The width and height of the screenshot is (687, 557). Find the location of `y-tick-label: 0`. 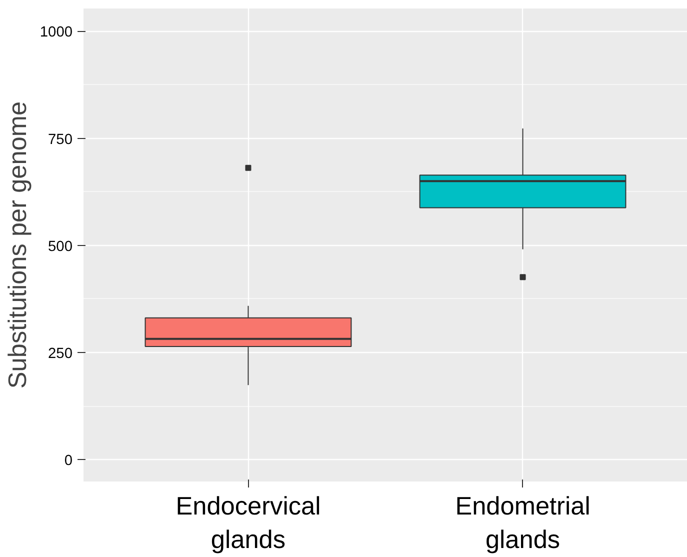

y-tick-label: 0 is located at coordinates (68, 461).